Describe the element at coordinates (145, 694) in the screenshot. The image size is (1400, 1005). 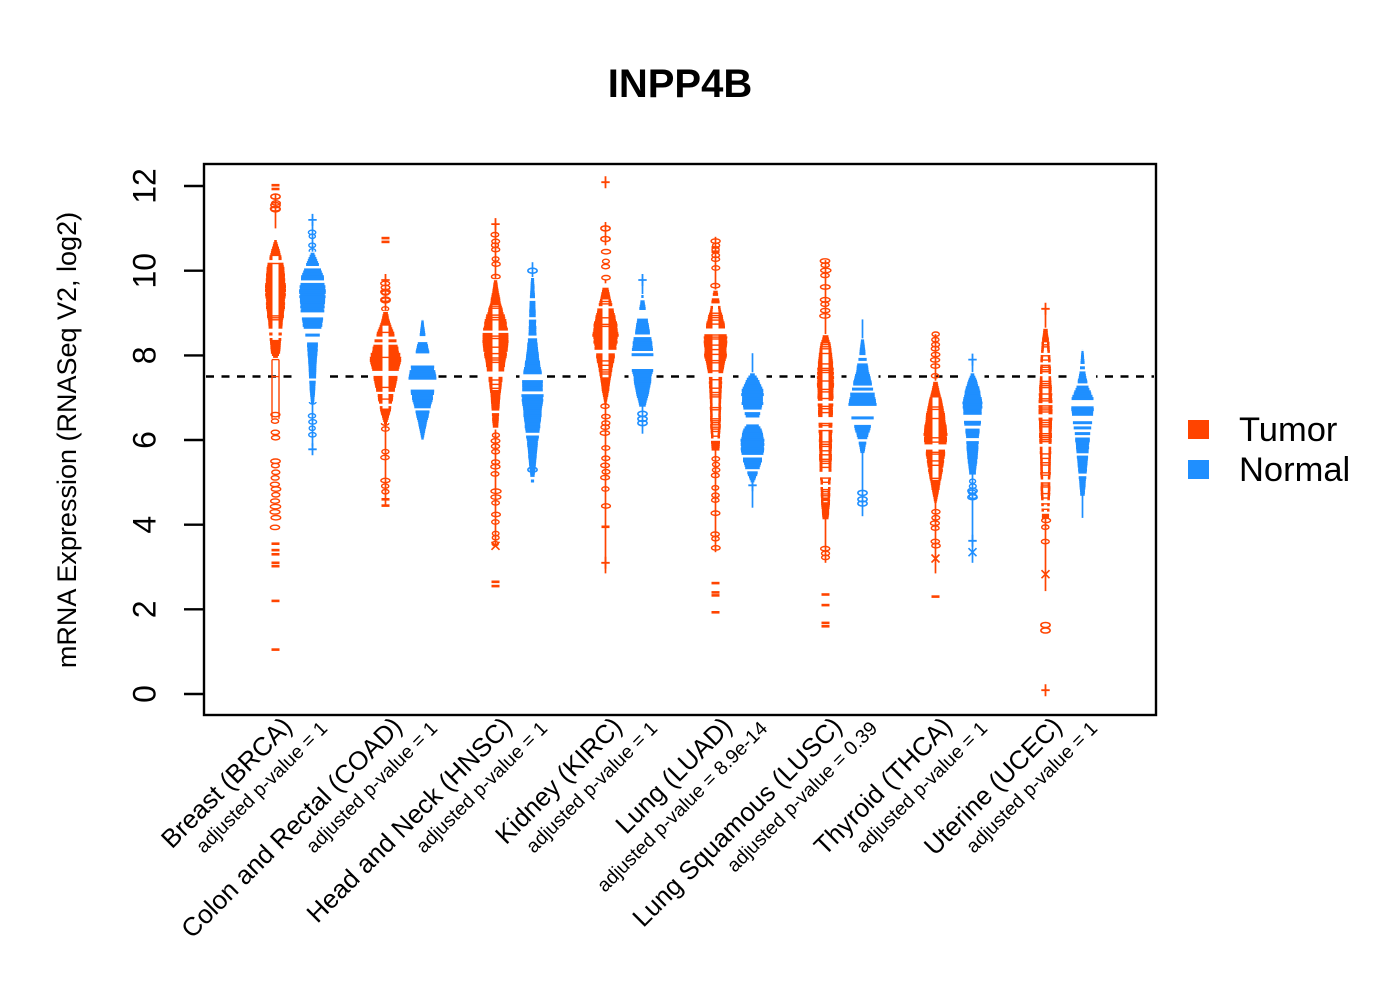
I see `svg-text: 0` at that location.